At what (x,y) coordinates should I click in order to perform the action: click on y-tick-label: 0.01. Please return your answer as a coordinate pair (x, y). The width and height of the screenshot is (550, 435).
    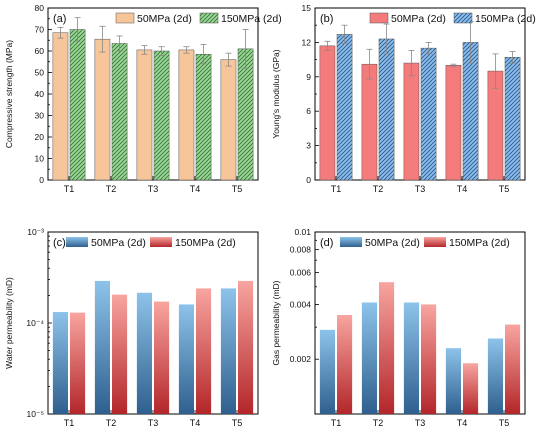
    Looking at the image, I should click on (302, 232).